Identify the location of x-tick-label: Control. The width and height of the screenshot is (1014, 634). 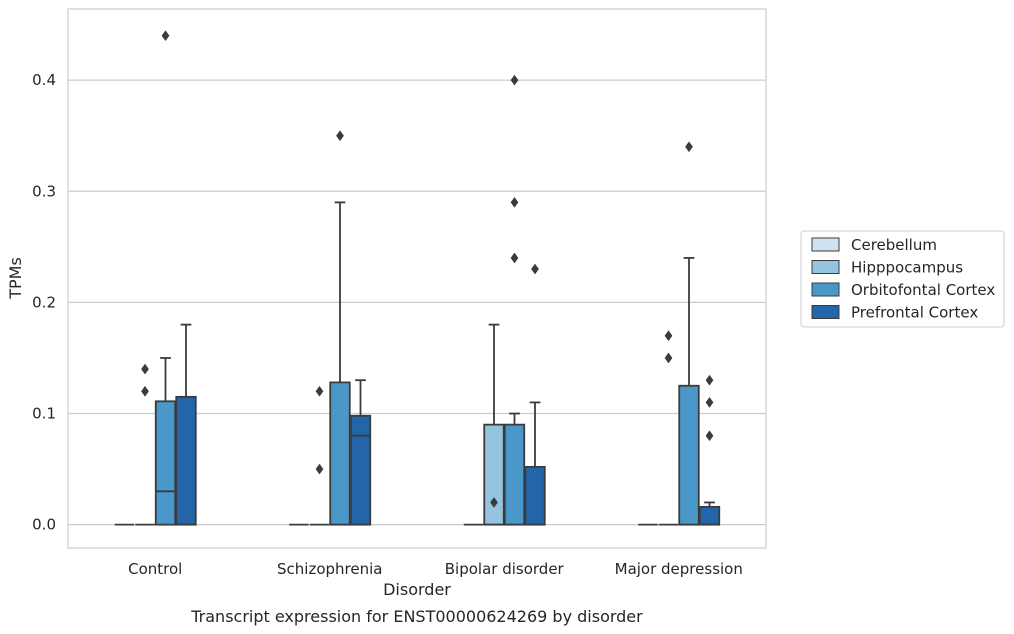
(155, 569).